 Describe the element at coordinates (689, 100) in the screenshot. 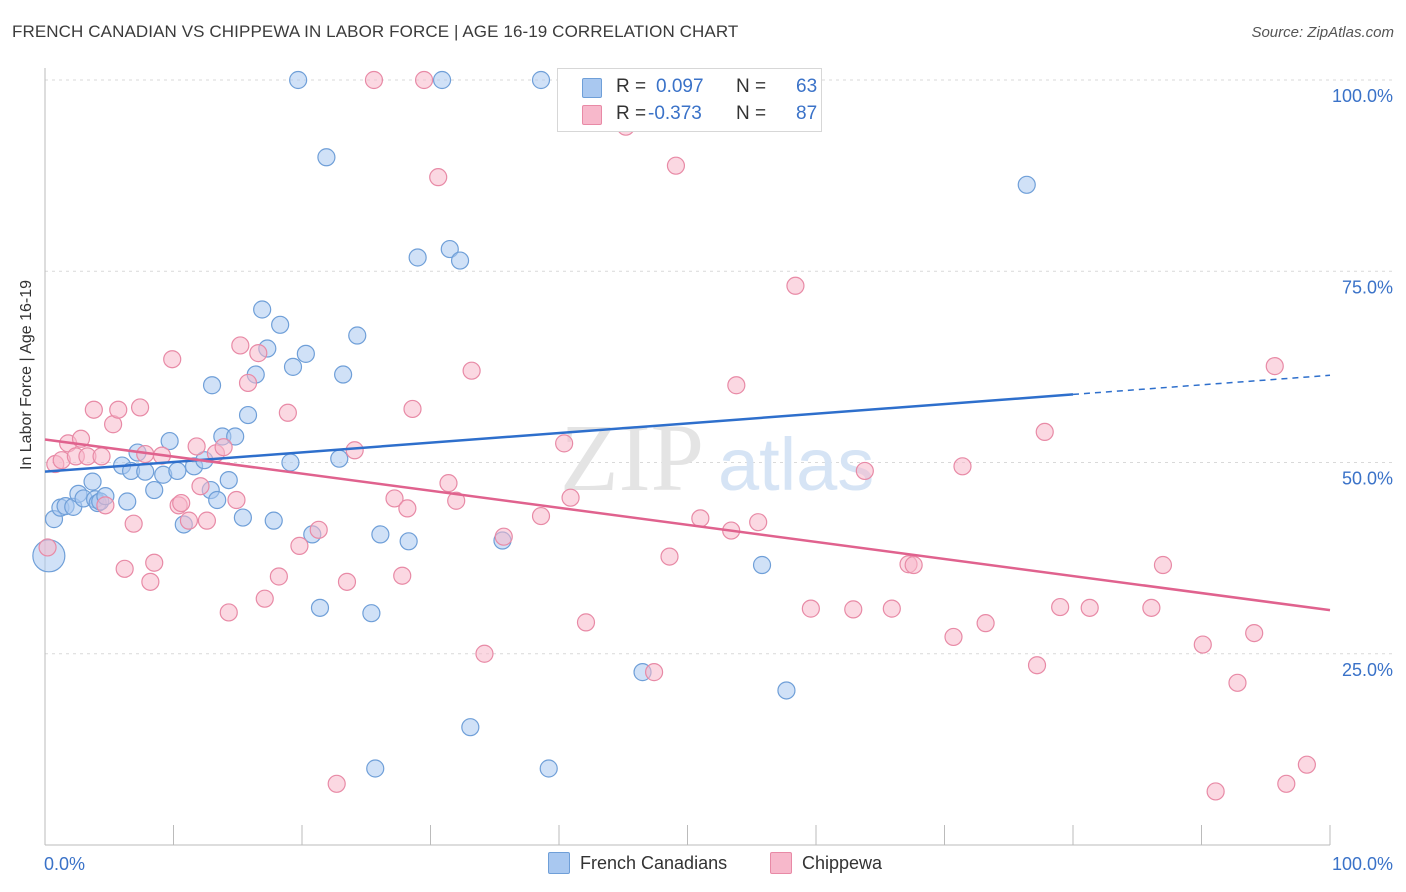

I see `stats-legend: R = 0.097 N = 63 R = -0.373 N = 87` at that location.